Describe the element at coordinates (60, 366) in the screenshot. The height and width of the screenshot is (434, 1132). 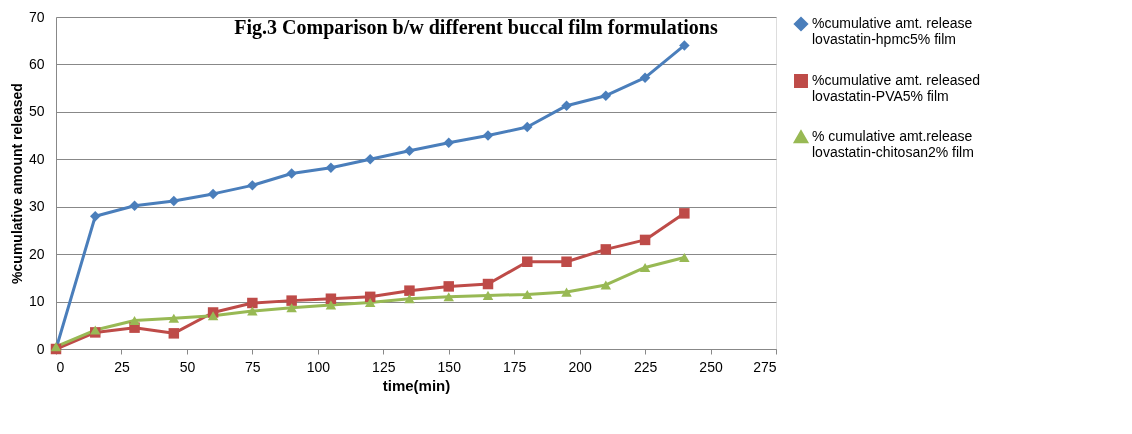
I see `x-tick-label: 0` at that location.